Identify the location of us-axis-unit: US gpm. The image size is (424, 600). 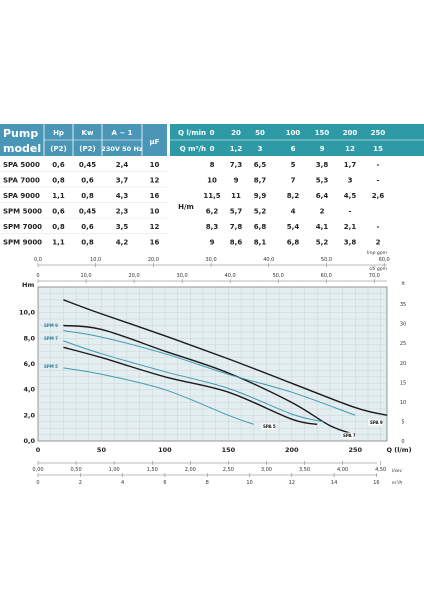
(378, 269).